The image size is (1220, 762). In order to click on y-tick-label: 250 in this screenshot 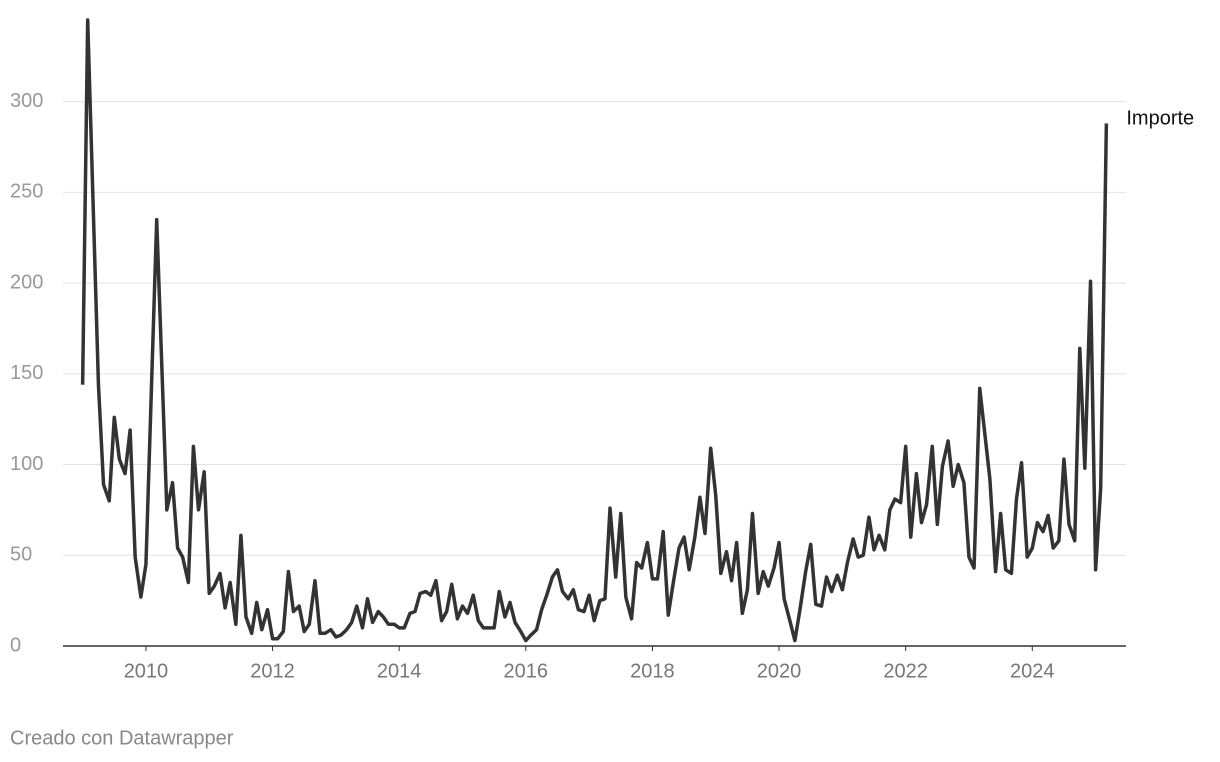, I will do `click(26, 192)`.